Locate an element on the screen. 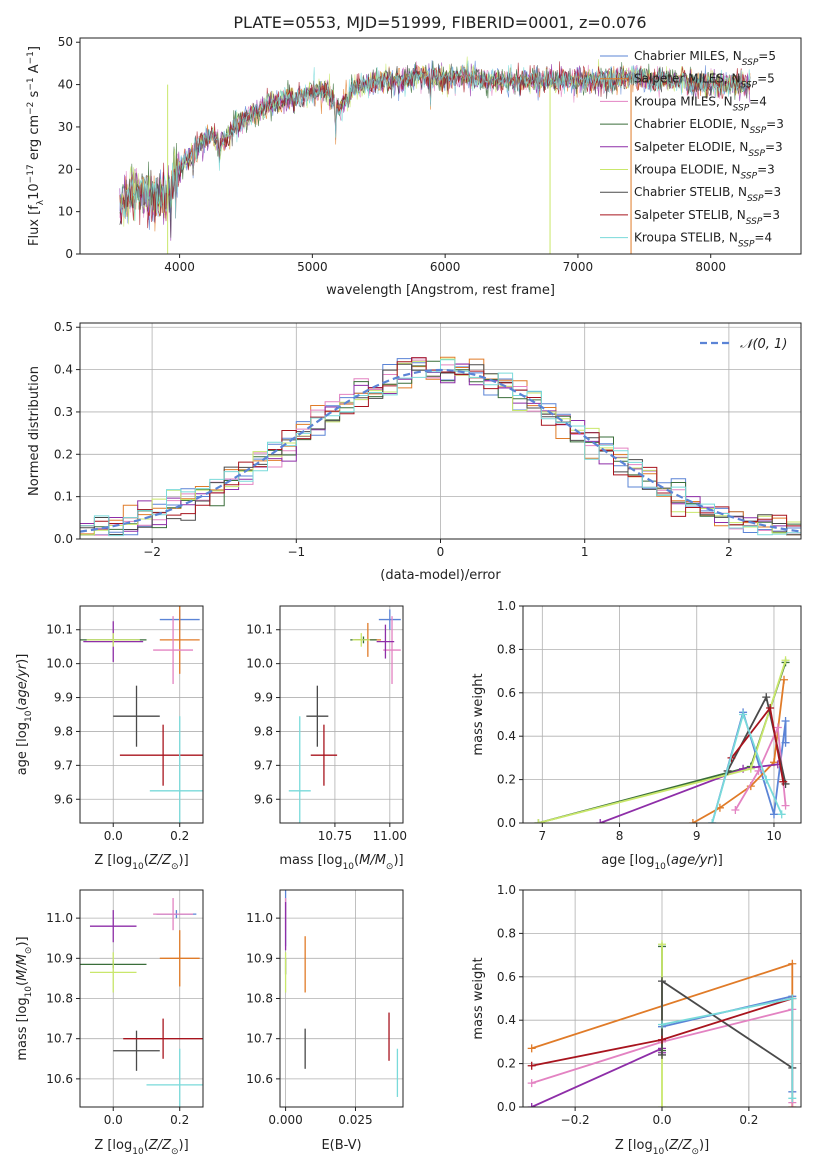  weight_vs_age-plot-area is located at coordinates (662, 739).